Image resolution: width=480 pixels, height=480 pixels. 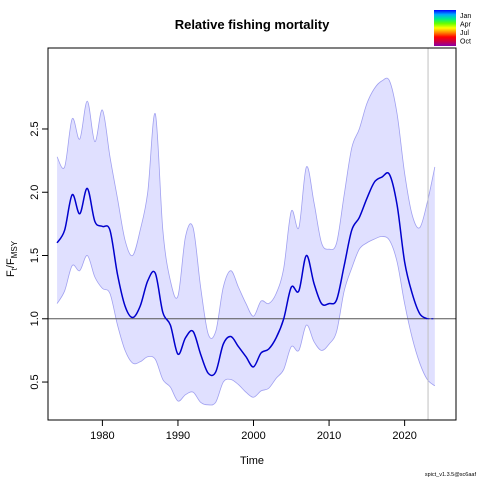 What do you see at coordinates (445, 28) in the screenshot?
I see `legend-color-bar` at bounding box center [445, 28].